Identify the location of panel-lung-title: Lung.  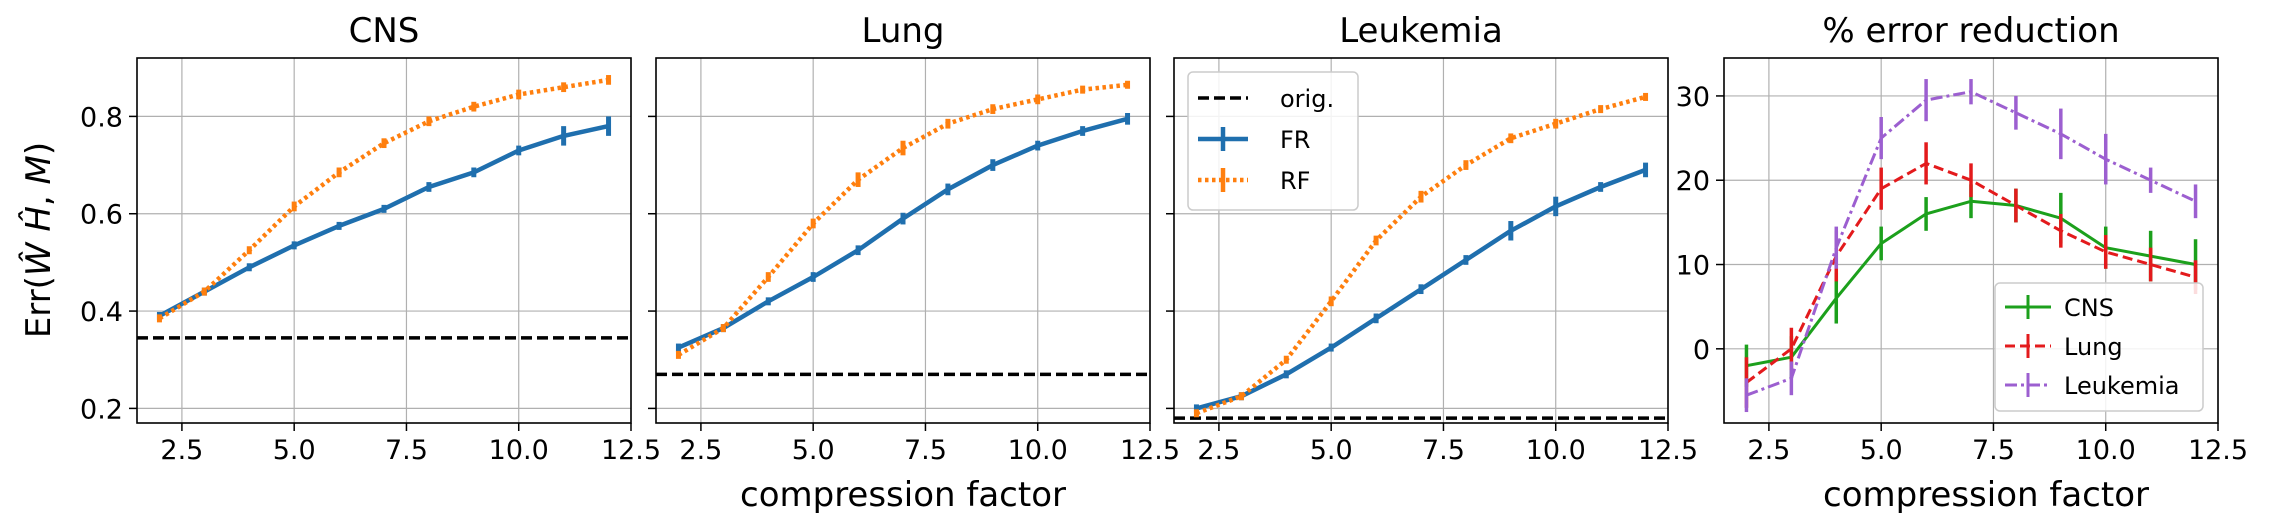
(902, 31).